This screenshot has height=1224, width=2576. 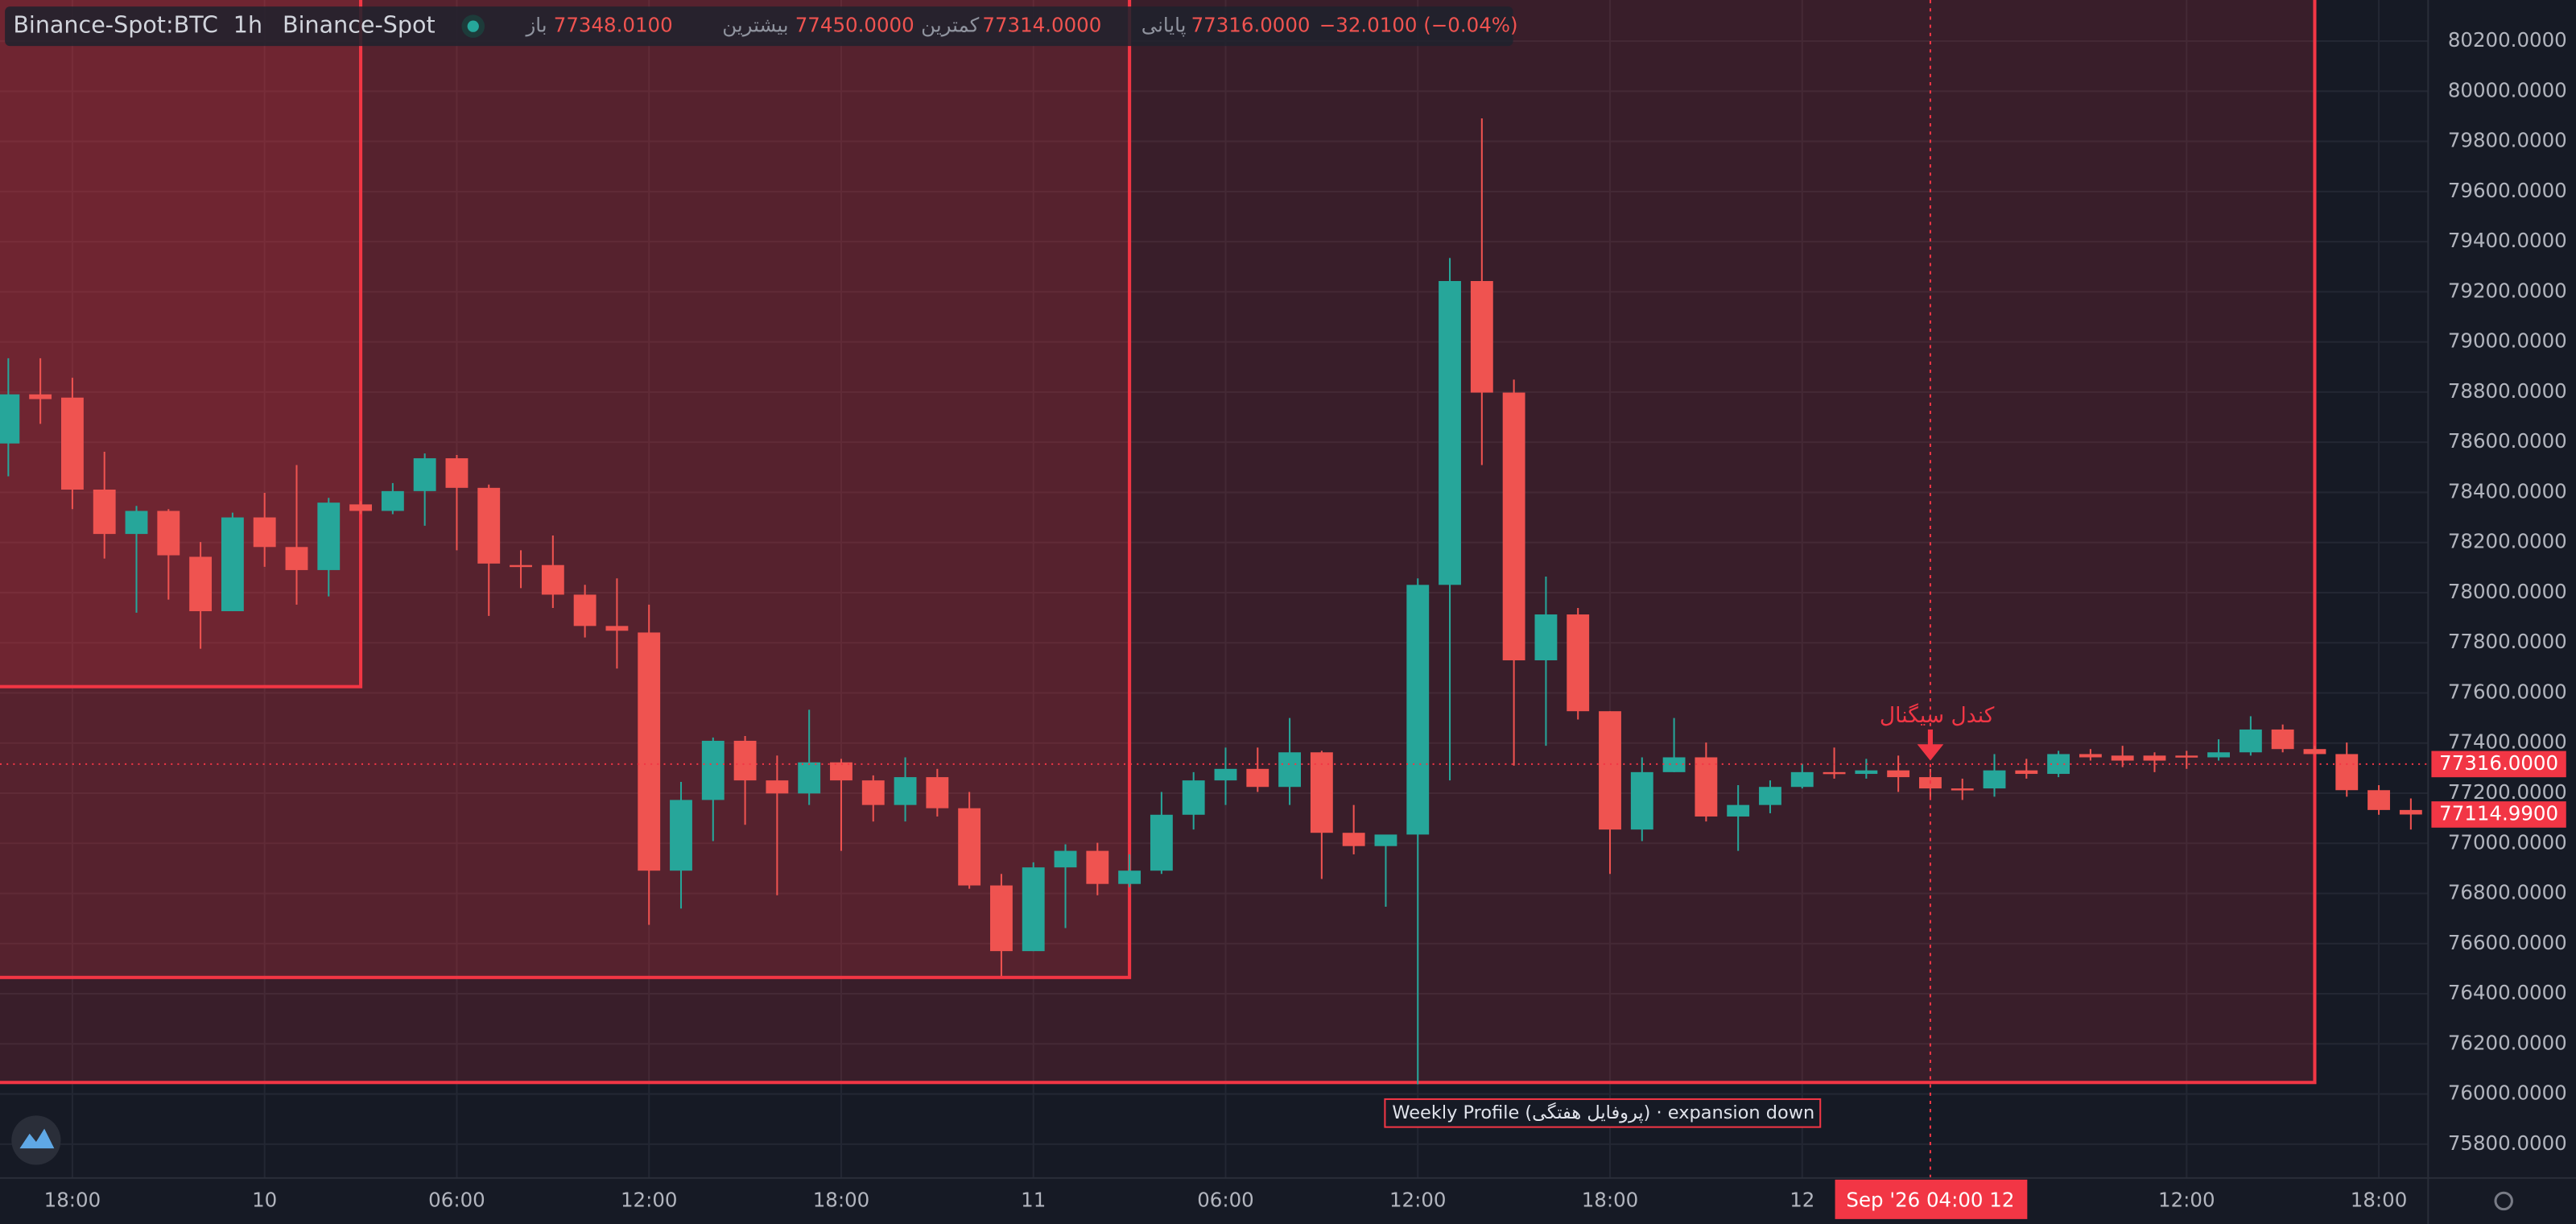 I want to click on y-tick-label: 79400.0000, so click(x=2507, y=240).